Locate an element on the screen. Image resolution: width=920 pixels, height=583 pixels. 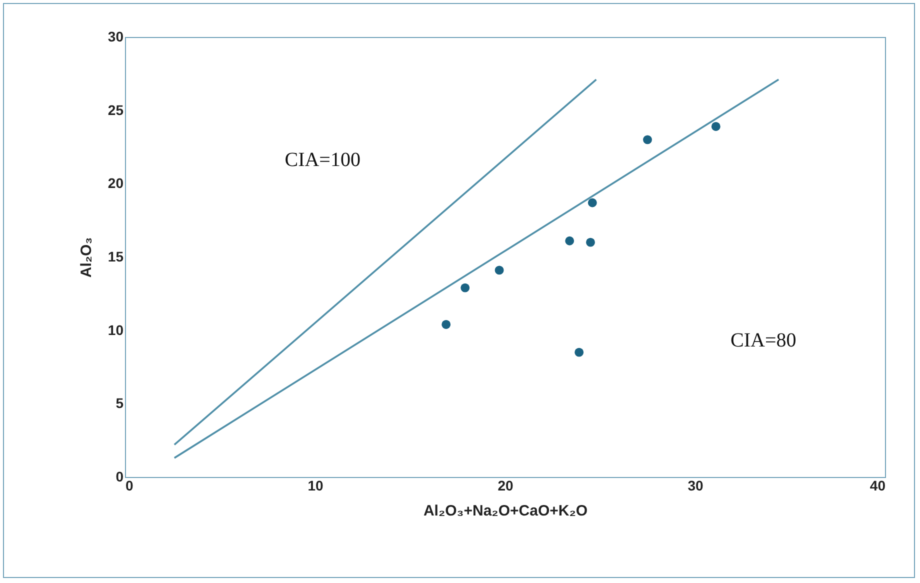
x-tick-label: 20 is located at coordinates (506, 486).